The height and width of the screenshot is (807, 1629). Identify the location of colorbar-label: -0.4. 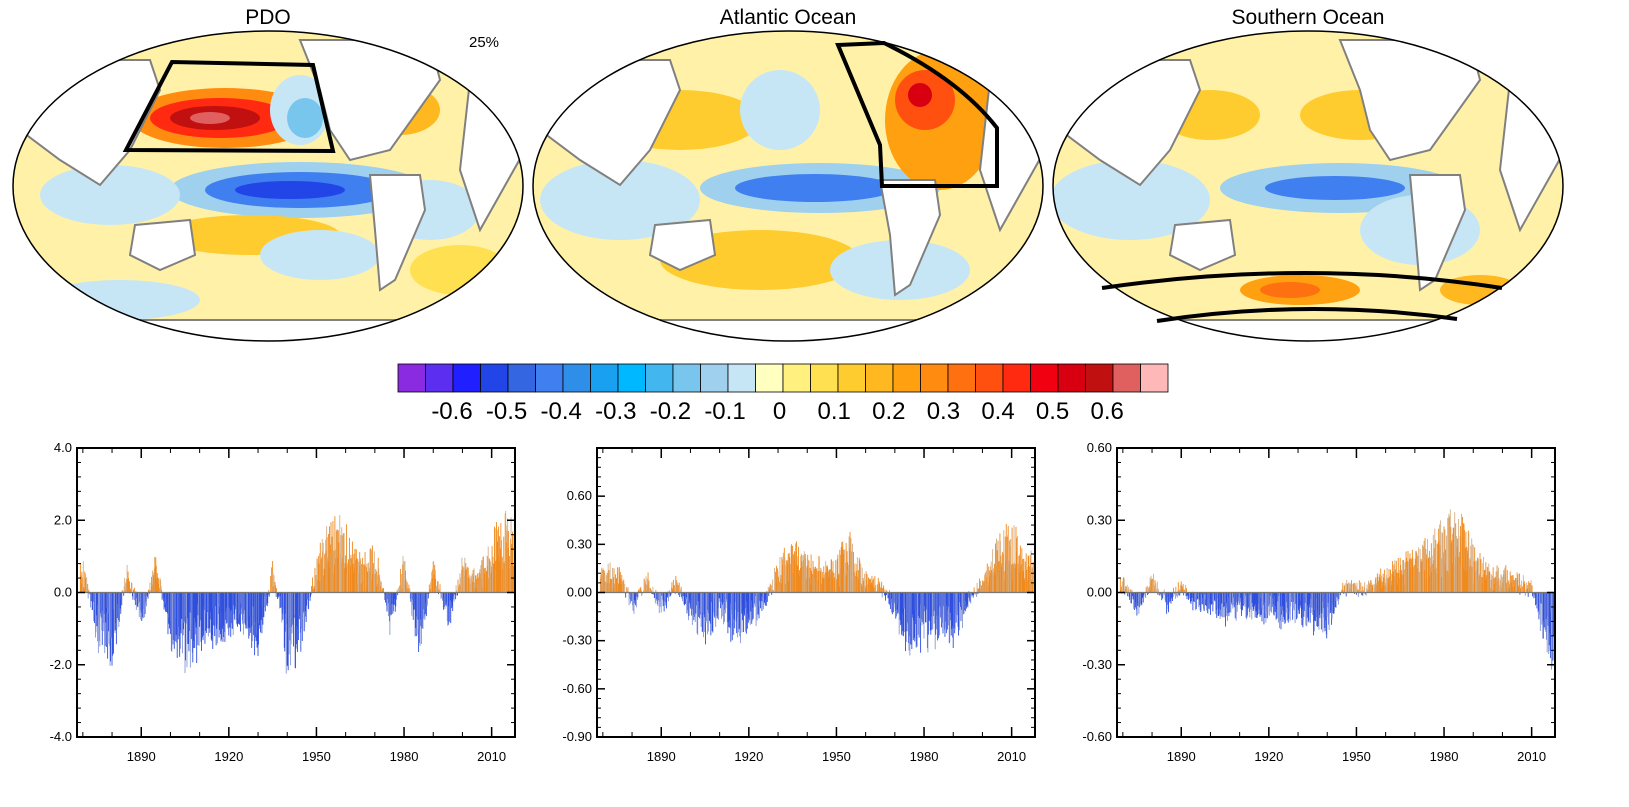
(561, 411).